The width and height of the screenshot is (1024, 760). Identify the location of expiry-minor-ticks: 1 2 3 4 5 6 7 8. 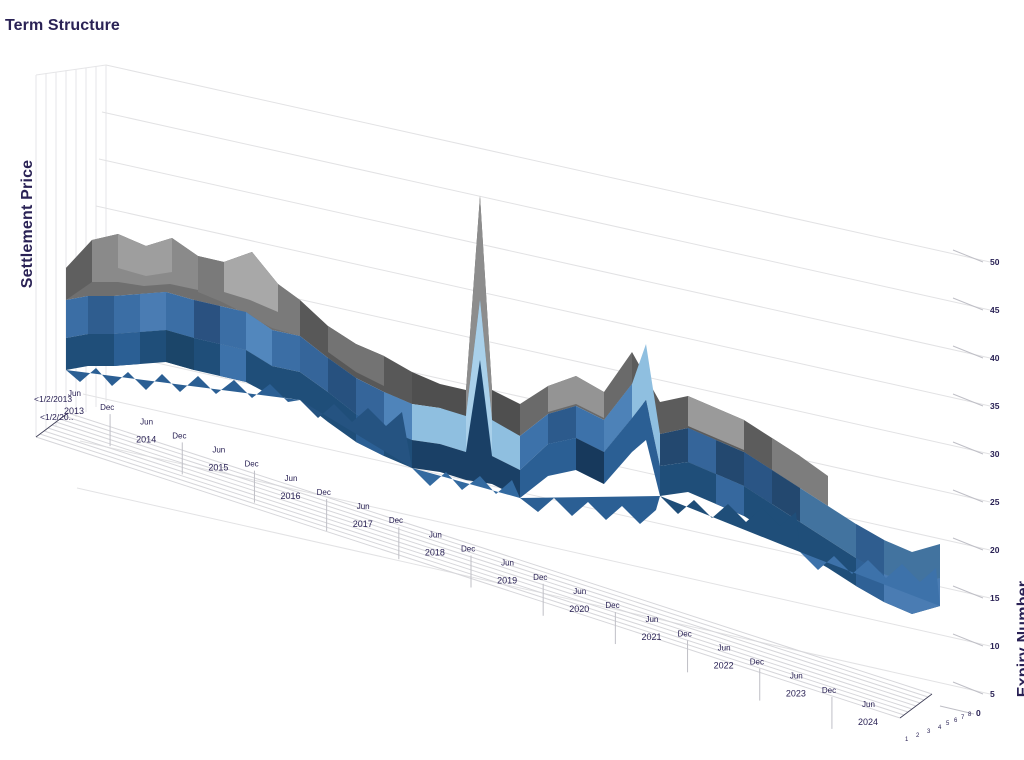
(938, 727).